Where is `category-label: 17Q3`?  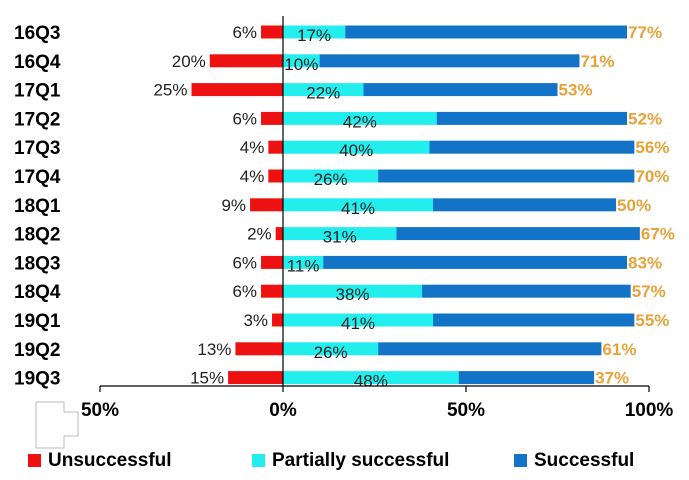
category-label: 17Q3 is located at coordinates (37, 148).